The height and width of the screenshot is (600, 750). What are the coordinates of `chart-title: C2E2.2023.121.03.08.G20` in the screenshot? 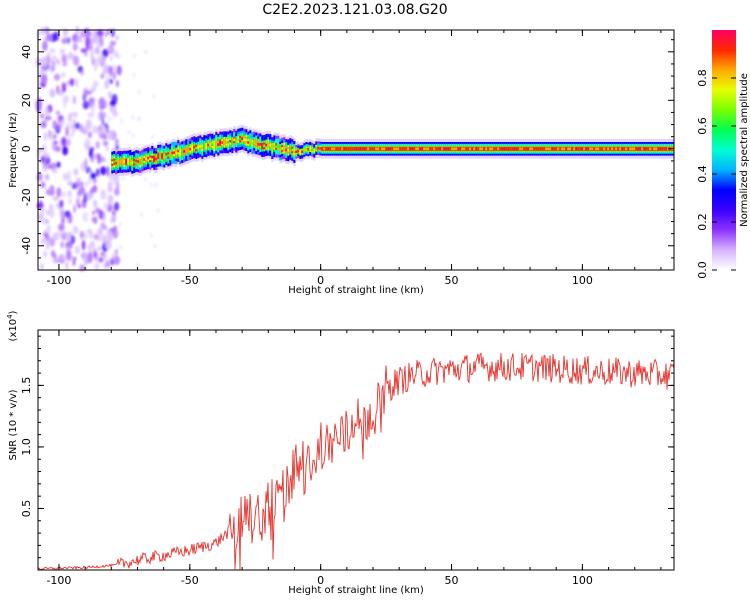 It's located at (354, 10).